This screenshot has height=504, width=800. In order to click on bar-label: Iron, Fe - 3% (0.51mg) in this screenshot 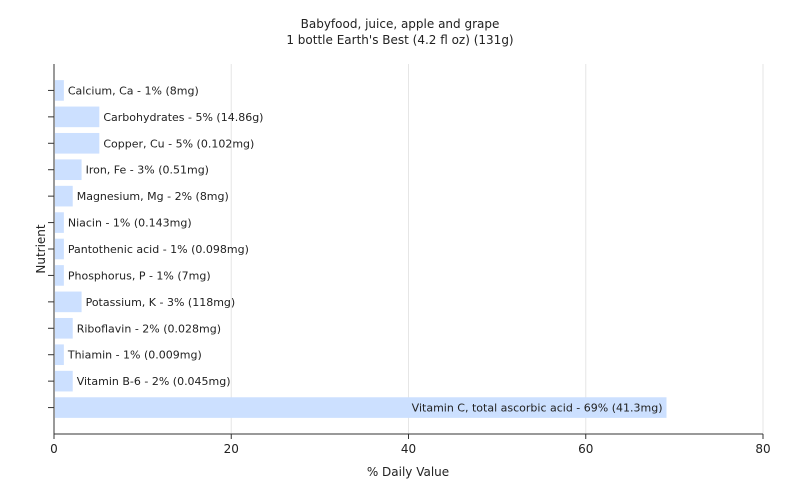, I will do `click(147, 170)`.